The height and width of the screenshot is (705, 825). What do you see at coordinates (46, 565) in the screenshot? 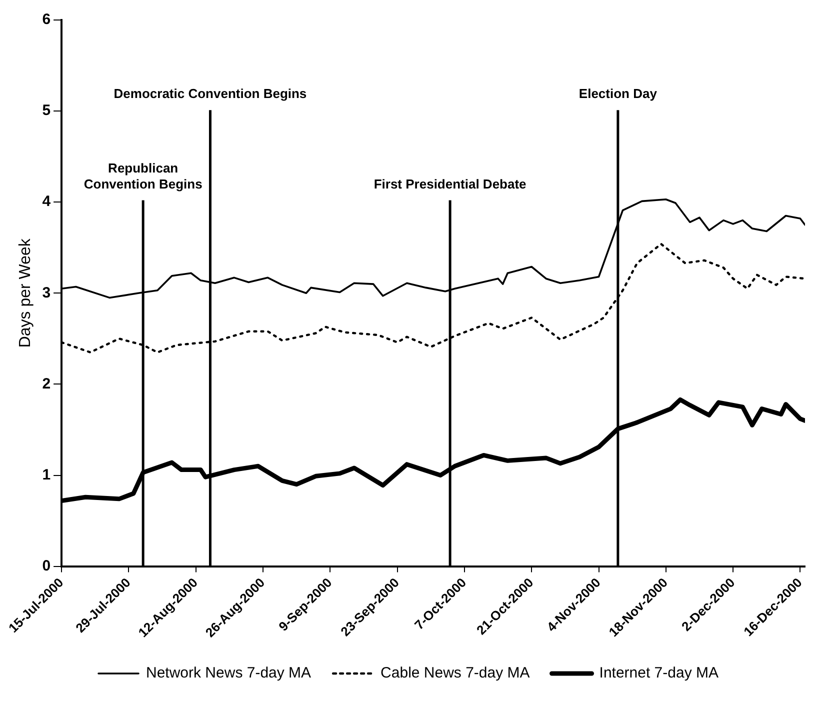
I see `y-tick-label: 0` at bounding box center [46, 565].